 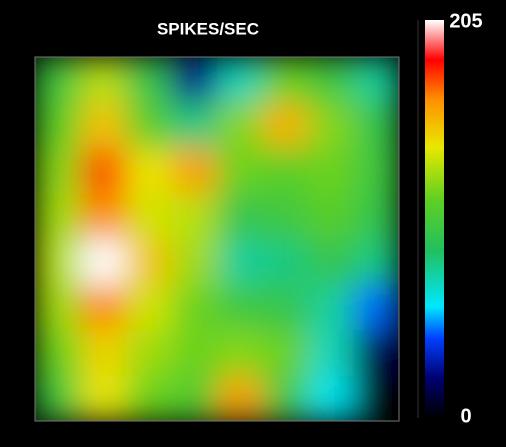 I want to click on chart-title: SPIKES/SEC, so click(x=208, y=28).